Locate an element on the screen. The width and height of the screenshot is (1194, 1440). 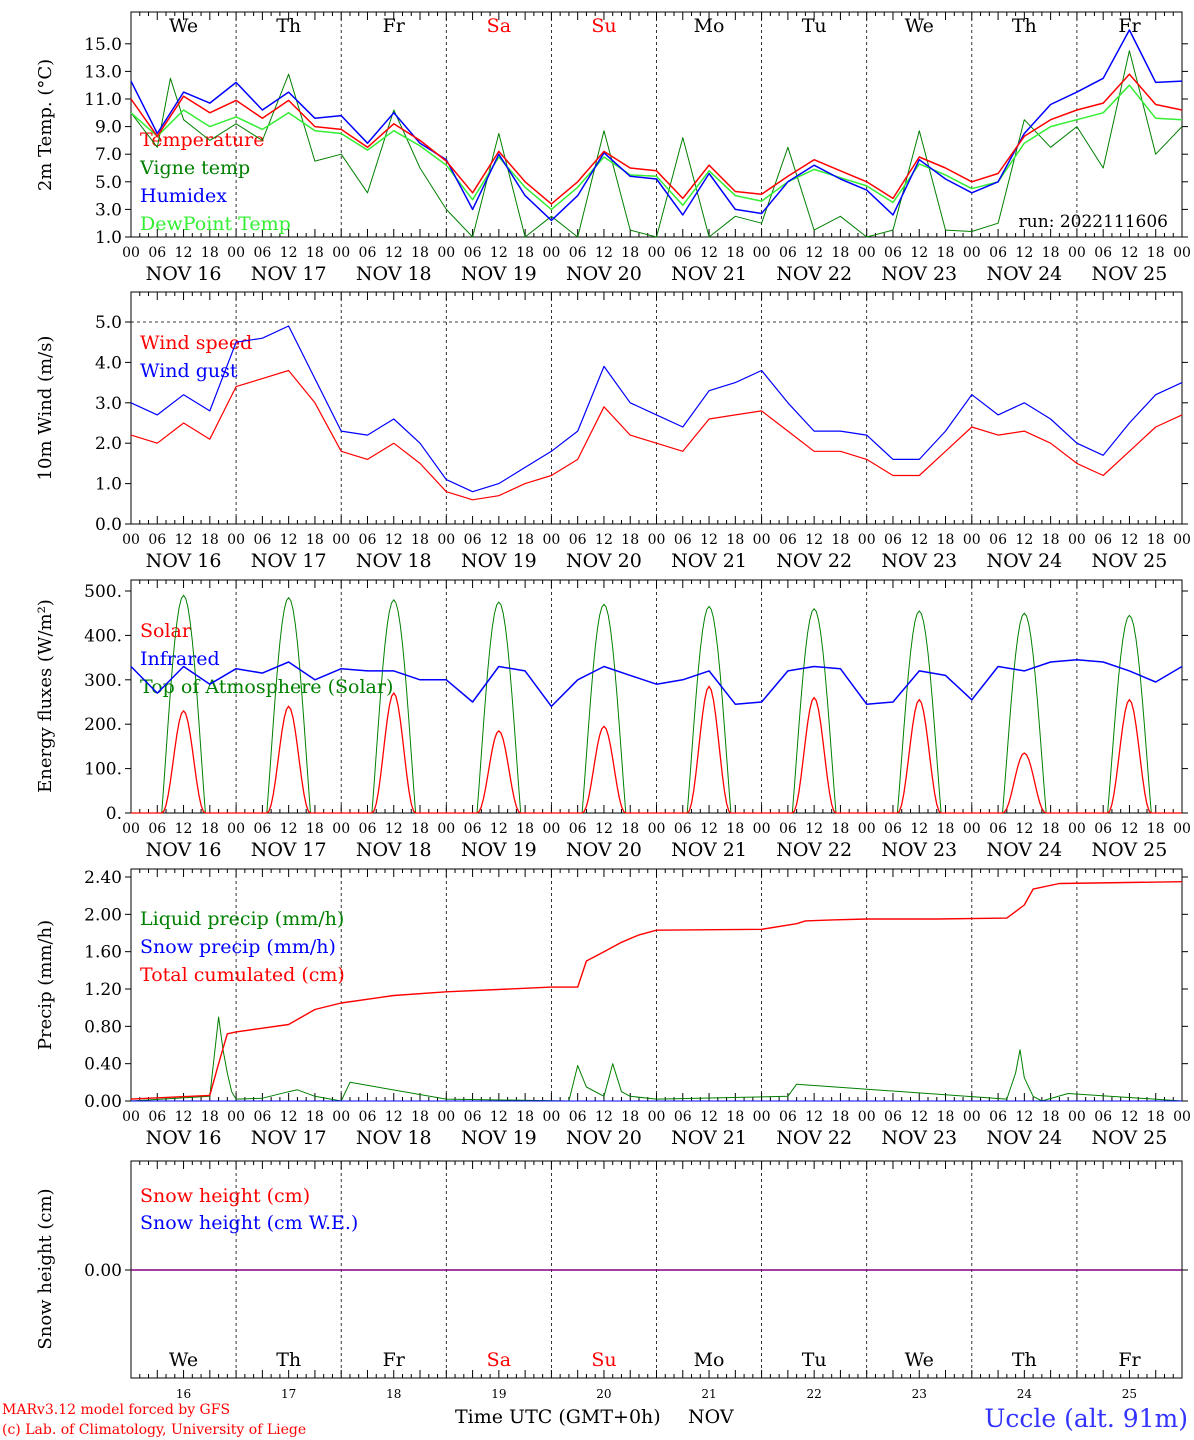
wind-y-tick-label: 4.0 is located at coordinates (108, 363).